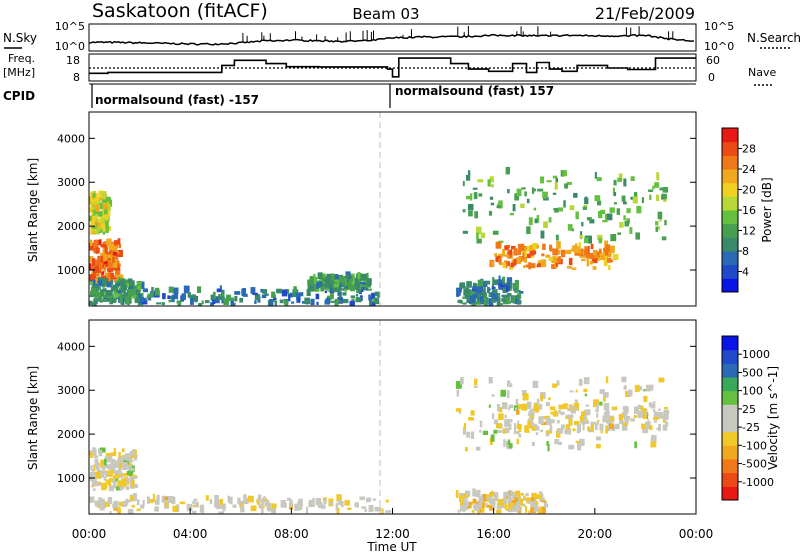 Image resolution: width=800 pixels, height=554 pixels. I want to click on frequency-panel: 18 8 60 0, so click(393, 68).